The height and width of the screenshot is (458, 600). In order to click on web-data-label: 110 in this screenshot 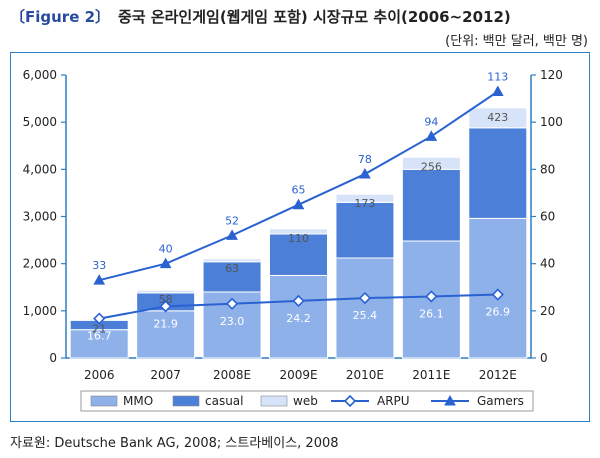, I will do `click(298, 238)`.